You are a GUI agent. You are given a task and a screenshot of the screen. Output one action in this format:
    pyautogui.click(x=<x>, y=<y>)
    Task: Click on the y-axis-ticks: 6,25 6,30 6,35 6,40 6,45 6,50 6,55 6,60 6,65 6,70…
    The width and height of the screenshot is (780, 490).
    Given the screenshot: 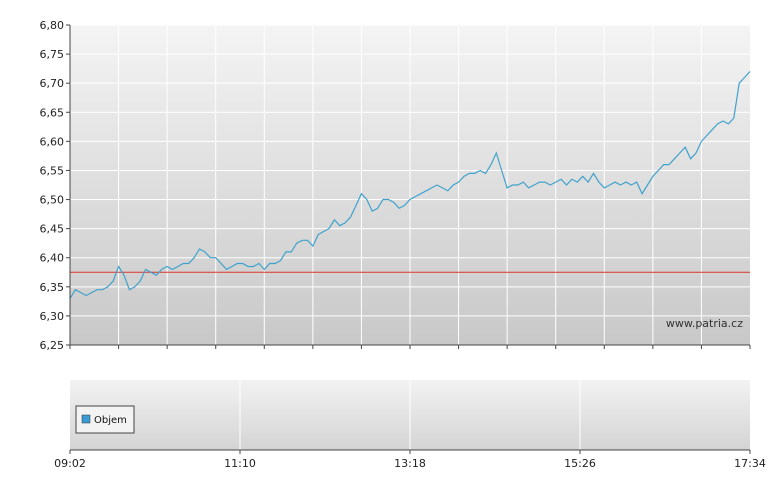 What is the action you would take?
    pyautogui.click(x=55, y=185)
    